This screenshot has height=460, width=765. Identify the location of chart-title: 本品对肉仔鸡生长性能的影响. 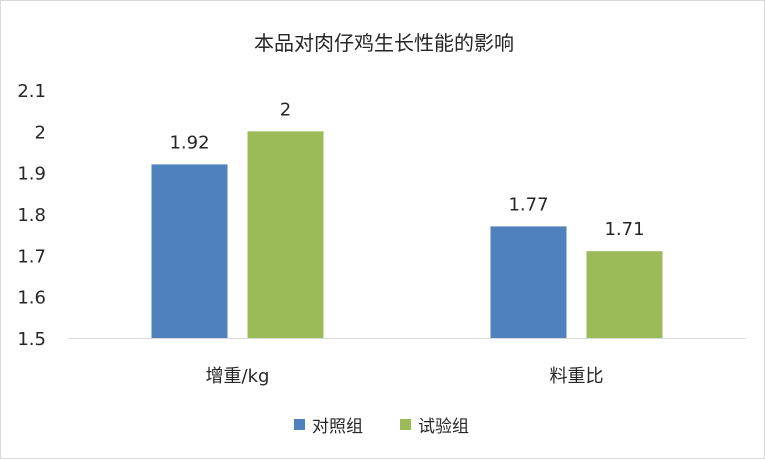
(384, 43).